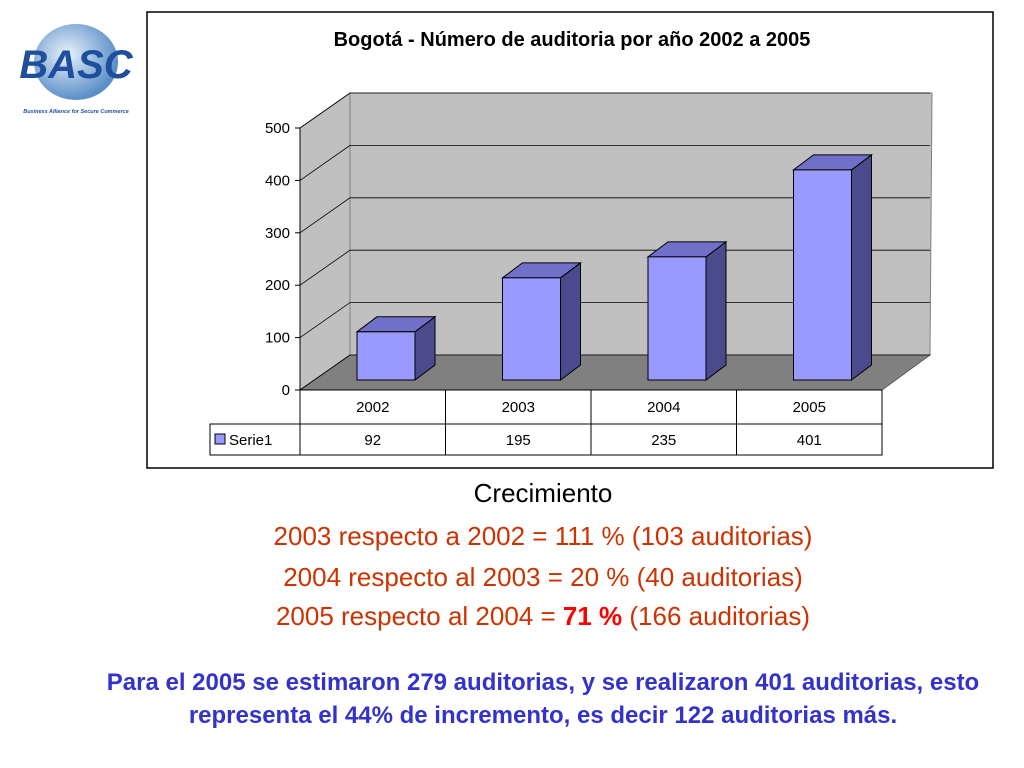  I want to click on logo-text: BASC, so click(76, 65).